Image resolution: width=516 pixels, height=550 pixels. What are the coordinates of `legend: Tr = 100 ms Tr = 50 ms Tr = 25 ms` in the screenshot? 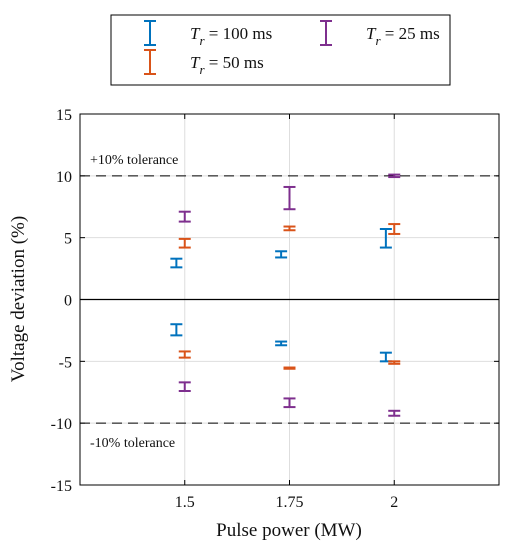 It's located at (280, 50).